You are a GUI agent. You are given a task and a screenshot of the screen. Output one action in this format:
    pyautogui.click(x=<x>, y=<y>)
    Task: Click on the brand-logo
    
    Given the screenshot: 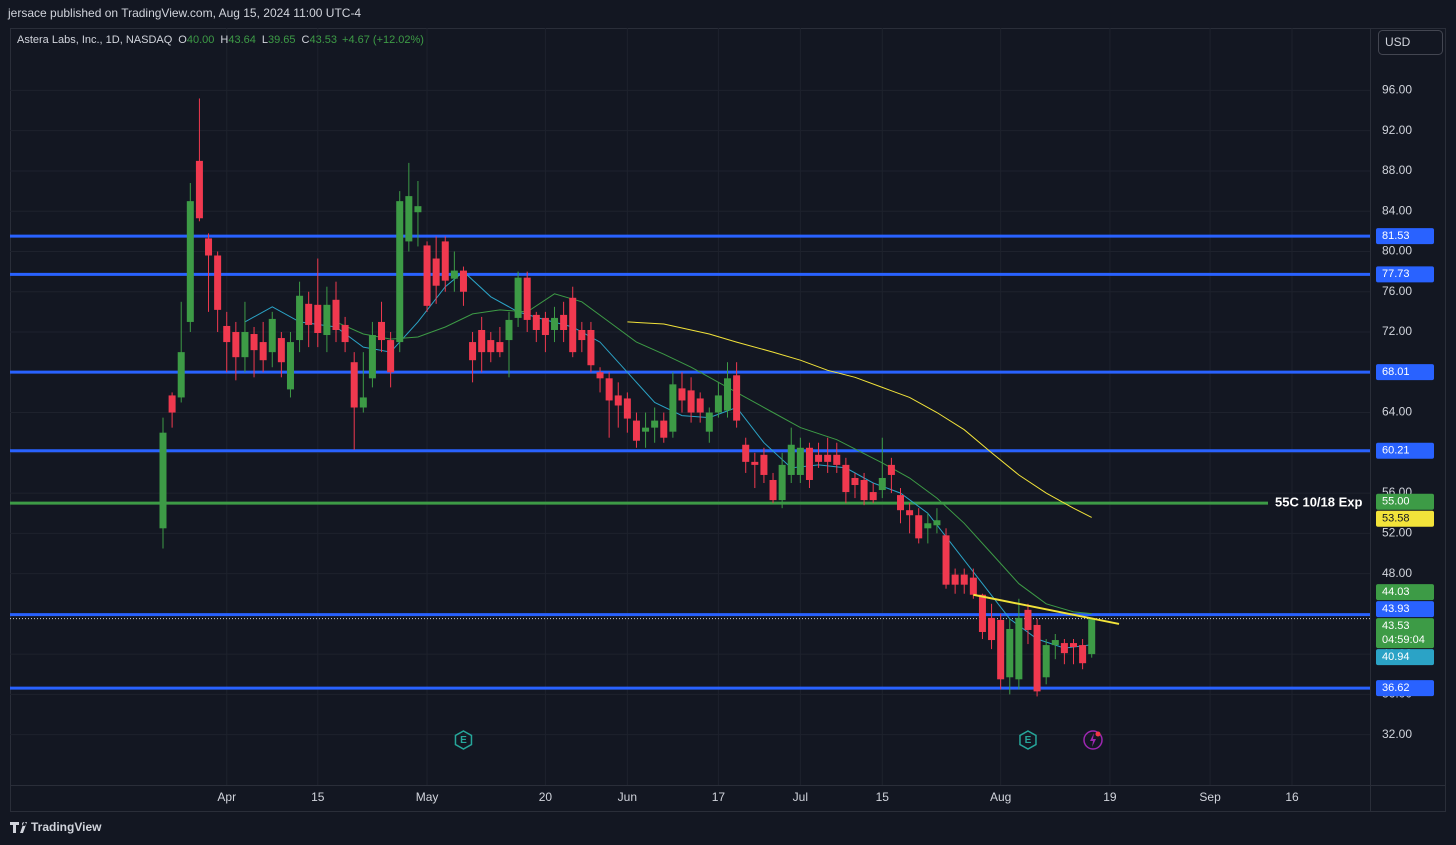 What is the action you would take?
    pyautogui.click(x=18, y=827)
    